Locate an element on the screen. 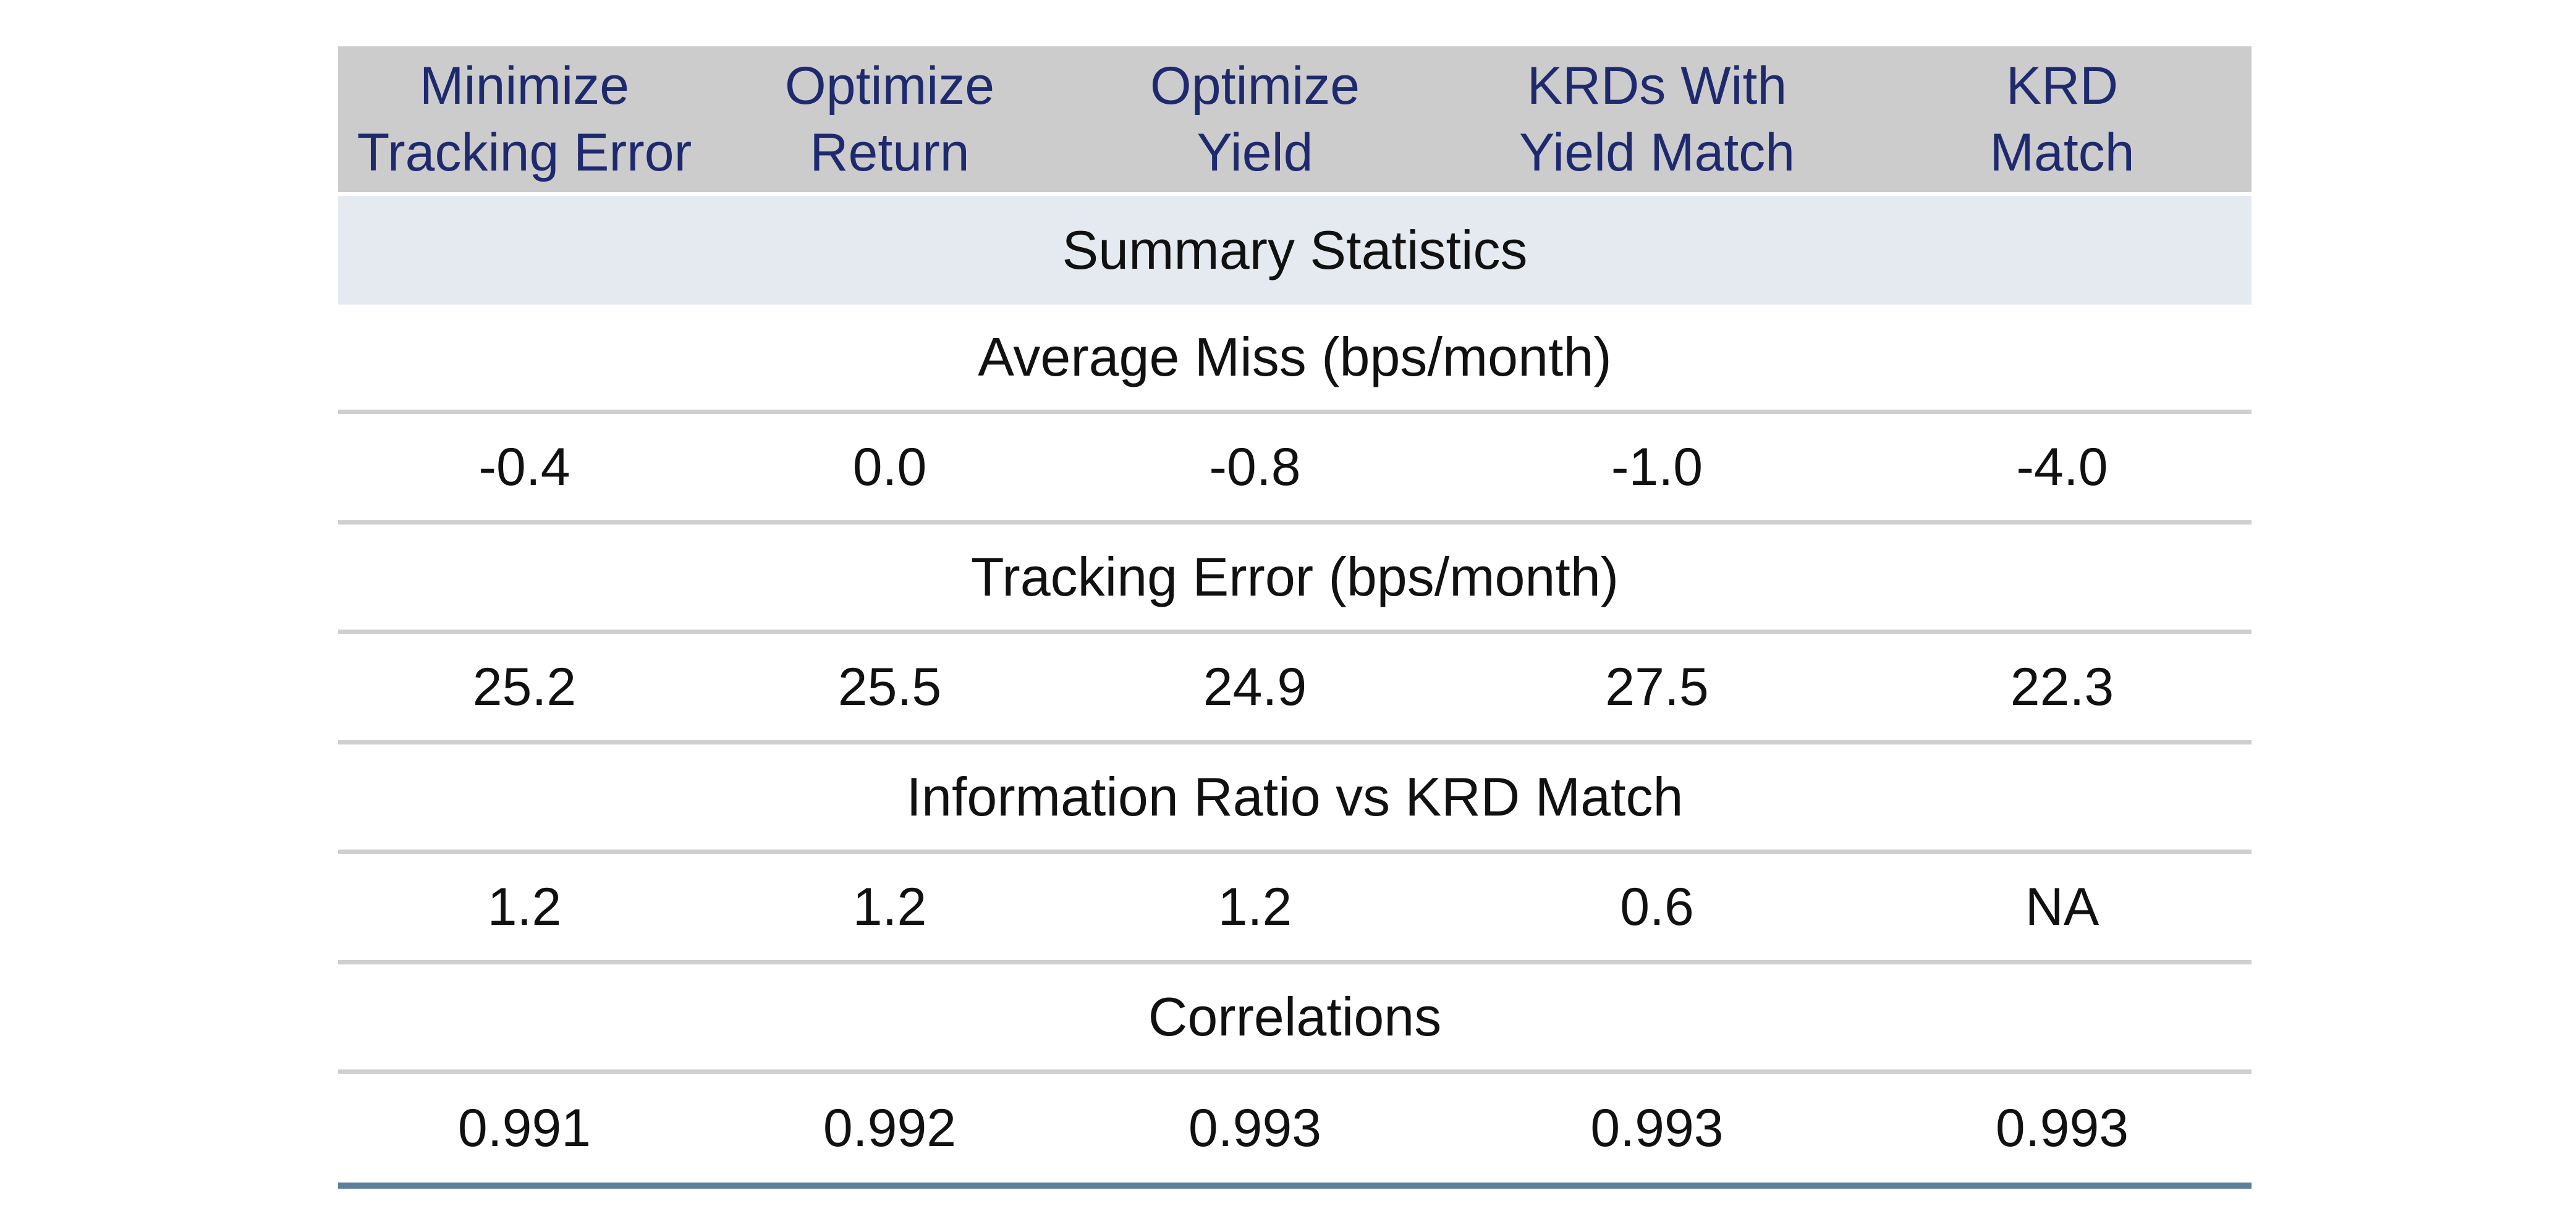  column-header-optimize-return: Optimize Return is located at coordinates (890, 121).